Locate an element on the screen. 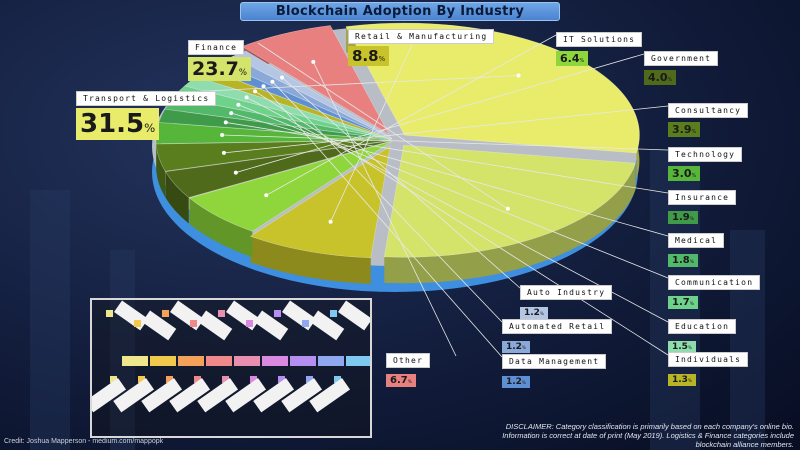 The width and height of the screenshot is (800, 450). slice-label: Medical 1.8% is located at coordinates (696, 247).